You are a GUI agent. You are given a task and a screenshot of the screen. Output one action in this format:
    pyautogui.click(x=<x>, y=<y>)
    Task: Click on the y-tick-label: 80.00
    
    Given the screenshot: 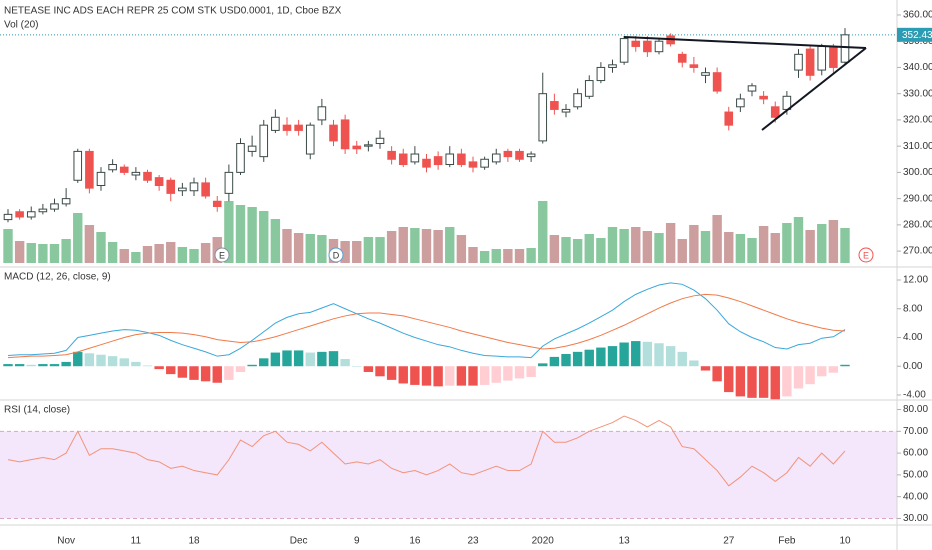 What is the action you would take?
    pyautogui.click(x=915, y=409)
    